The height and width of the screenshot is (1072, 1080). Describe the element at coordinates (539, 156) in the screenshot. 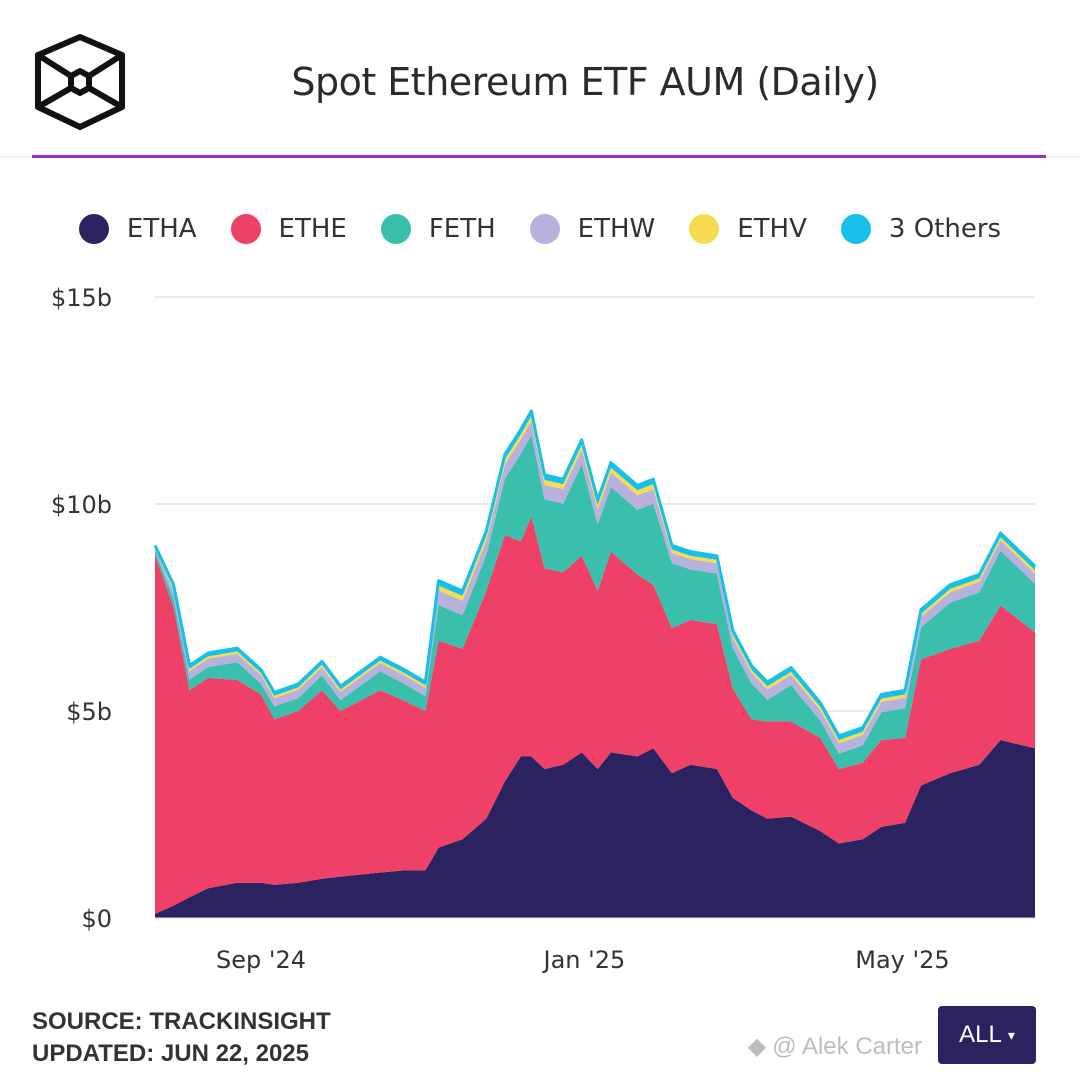

I see `header-accent-line` at that location.